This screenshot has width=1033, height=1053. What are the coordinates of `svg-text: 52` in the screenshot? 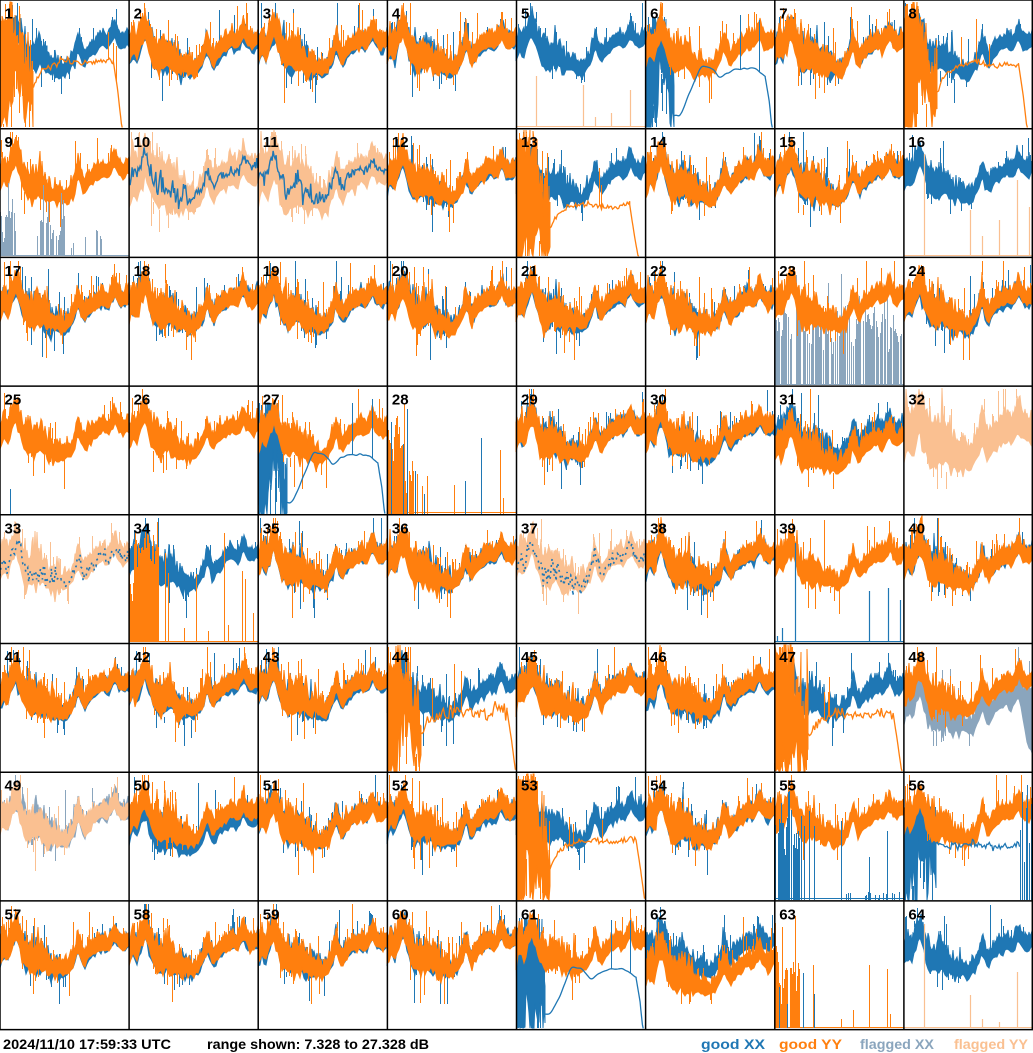 It's located at (400, 786).